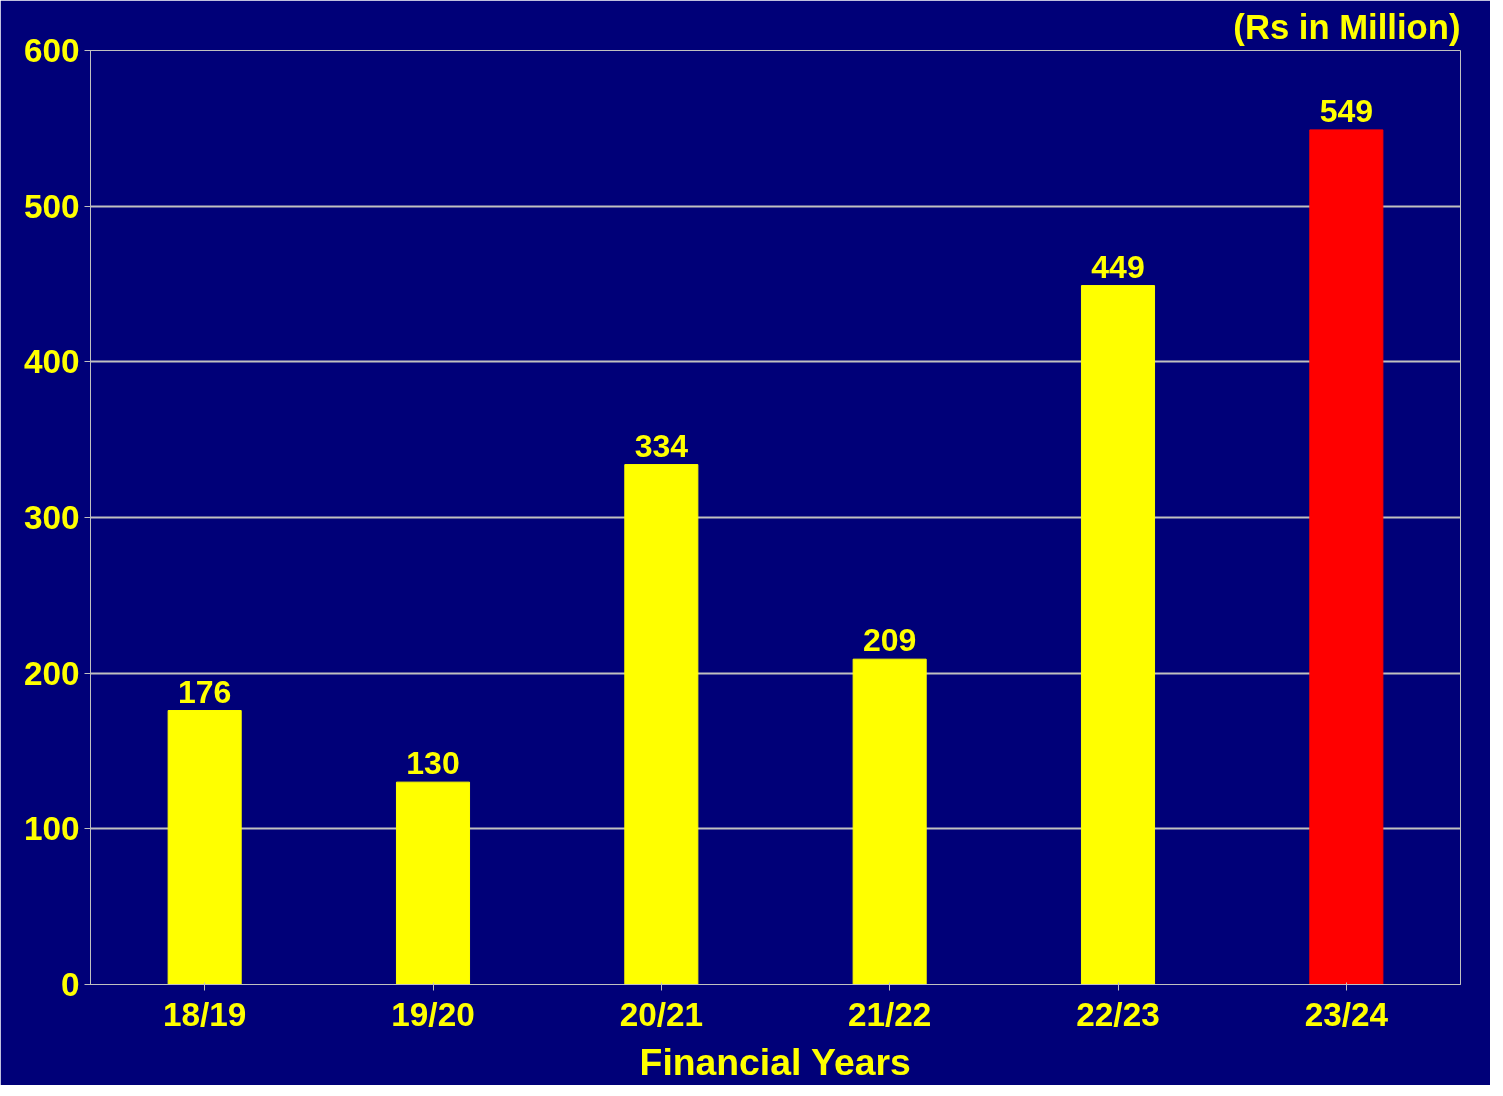 The width and height of the screenshot is (1503, 1096). I want to click on x-tick-label: 21/22, so click(889, 1014).